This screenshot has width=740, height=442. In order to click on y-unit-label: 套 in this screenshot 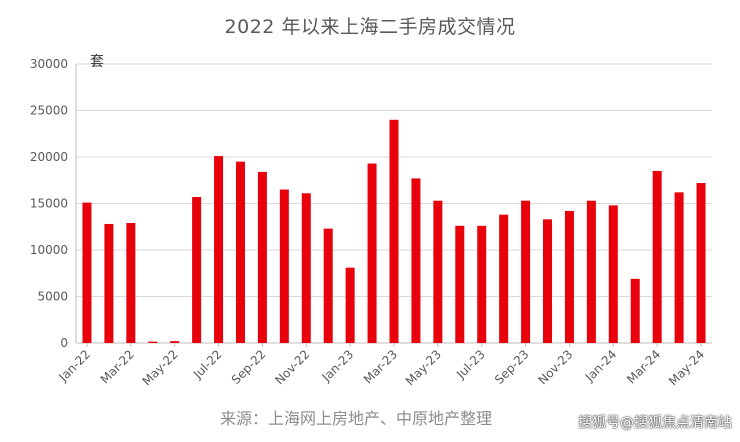, I will do `click(97, 62)`.